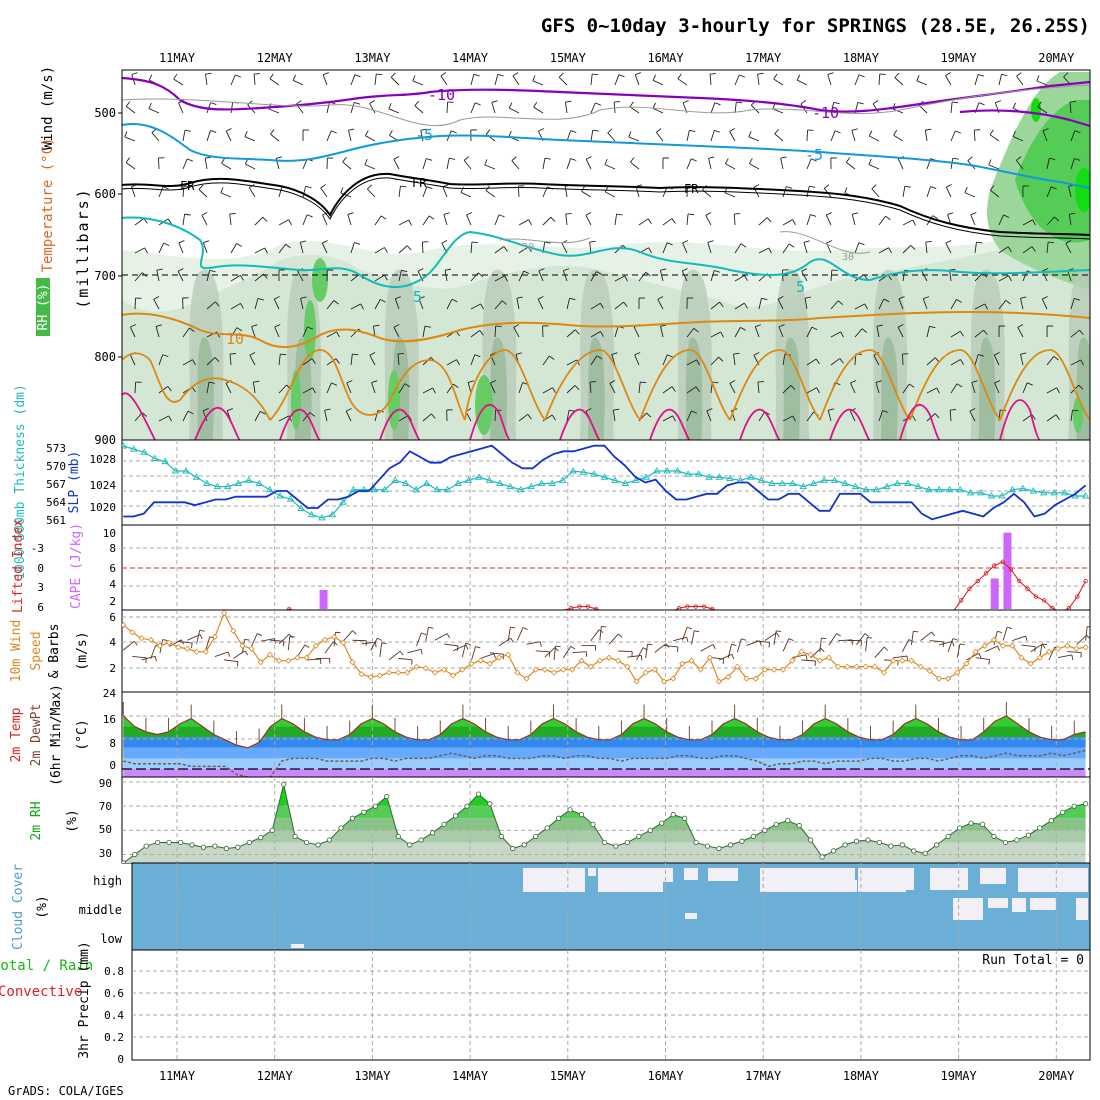 The width and height of the screenshot is (1100, 1100). Describe the element at coordinates (112, 617) in the screenshot. I see `wind-tick: 6` at that location.